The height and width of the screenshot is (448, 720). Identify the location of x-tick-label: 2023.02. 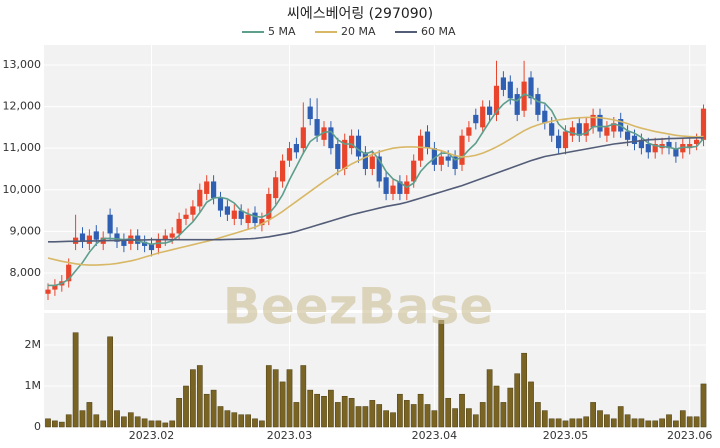
(152, 435).